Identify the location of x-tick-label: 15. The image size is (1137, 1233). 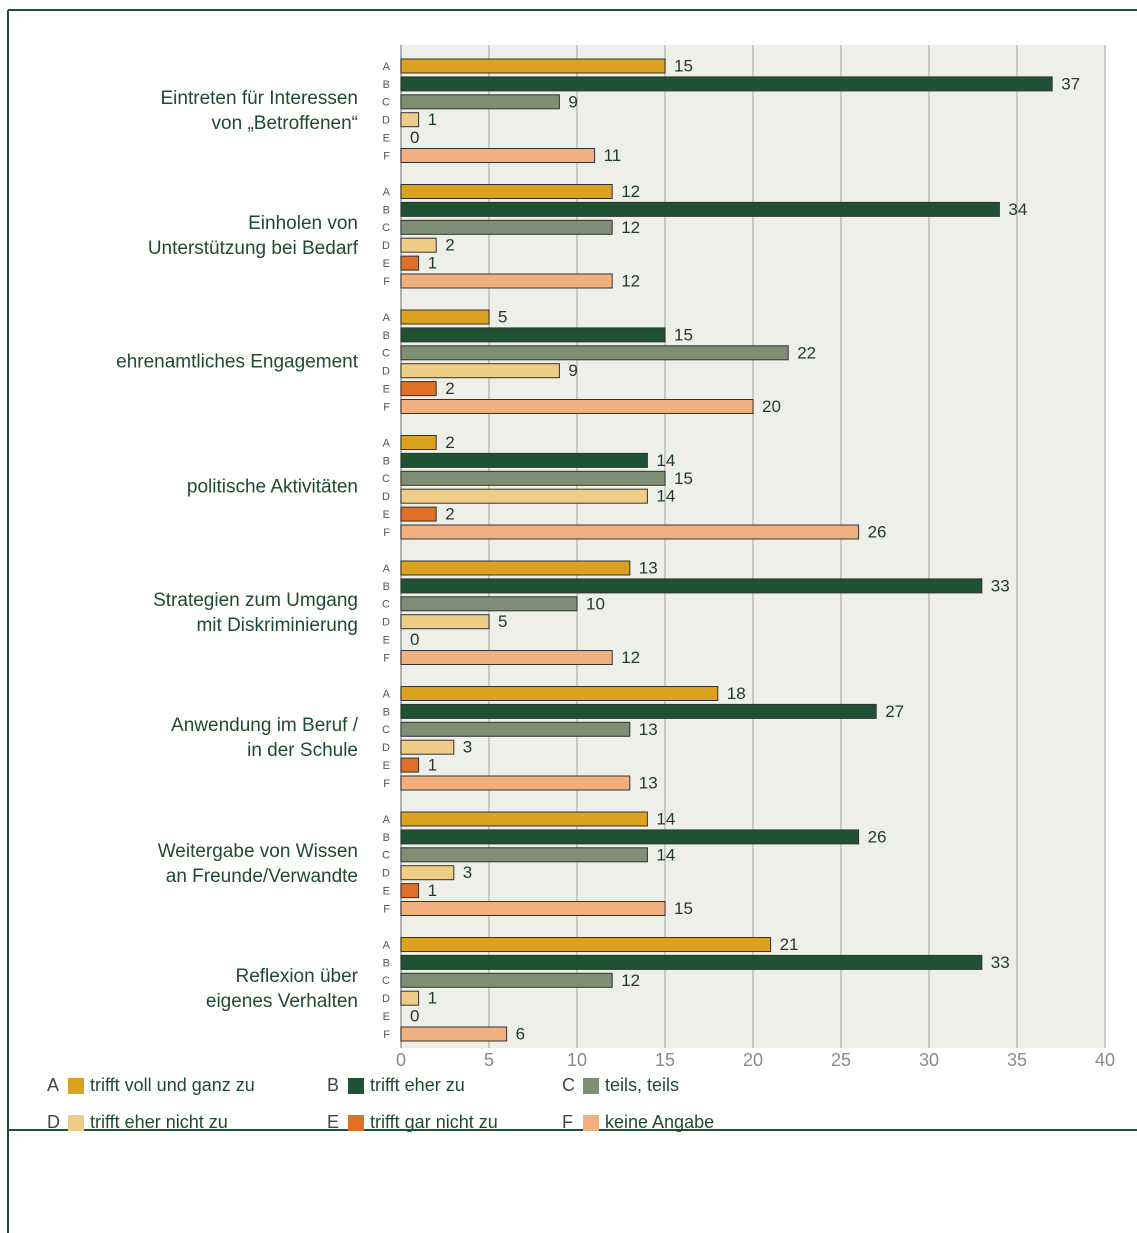
(665, 1060).